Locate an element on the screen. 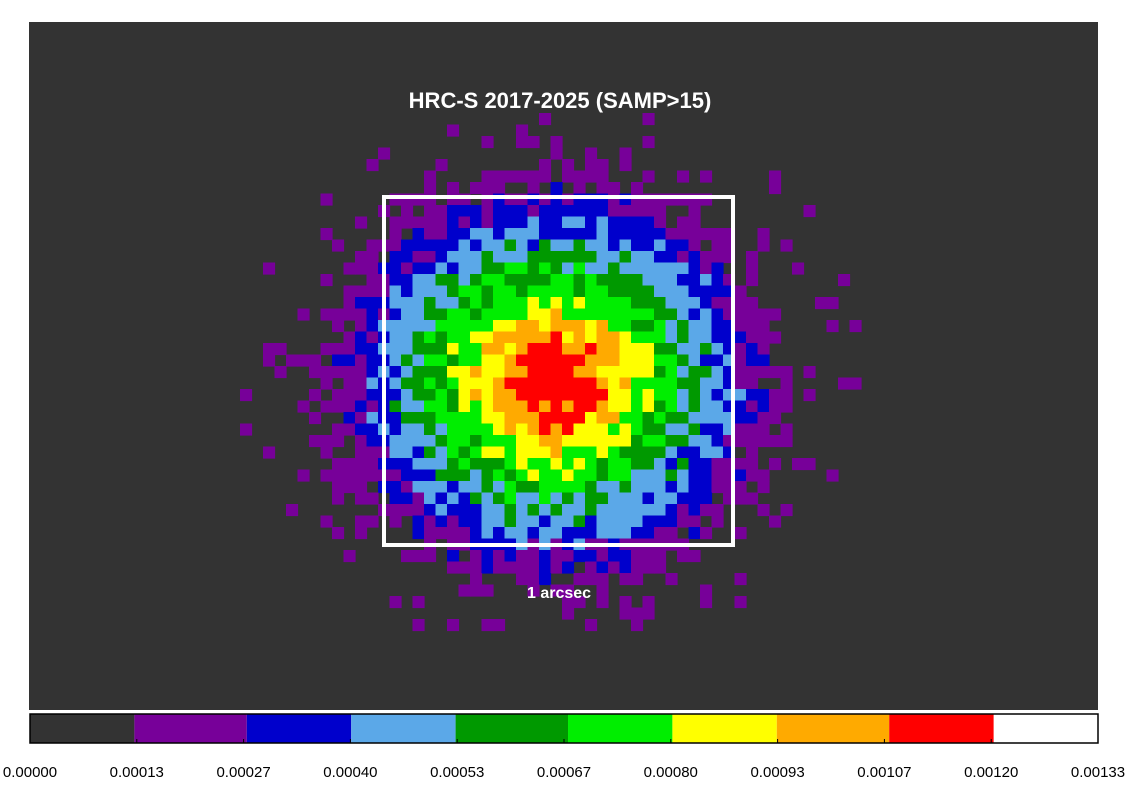  colorbar-tick-label: 0.00107 is located at coordinates (884, 772).